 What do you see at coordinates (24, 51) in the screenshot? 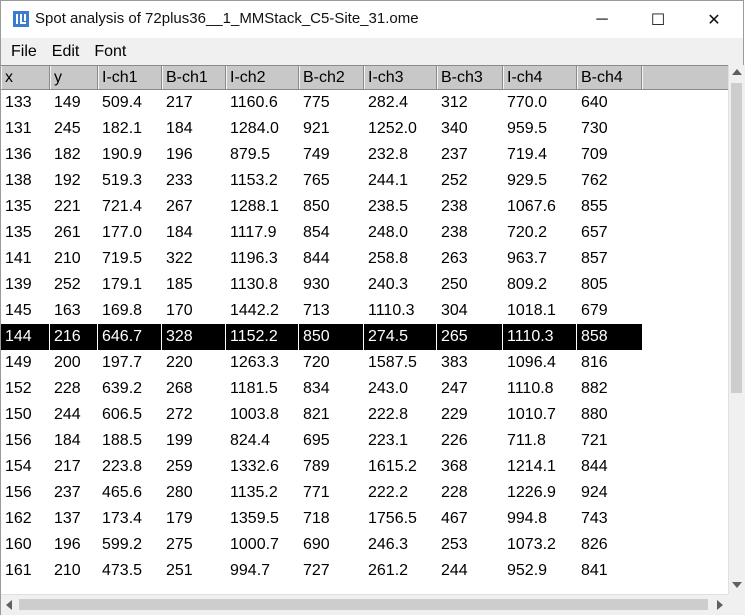
I see `menu-file: File` at bounding box center [24, 51].